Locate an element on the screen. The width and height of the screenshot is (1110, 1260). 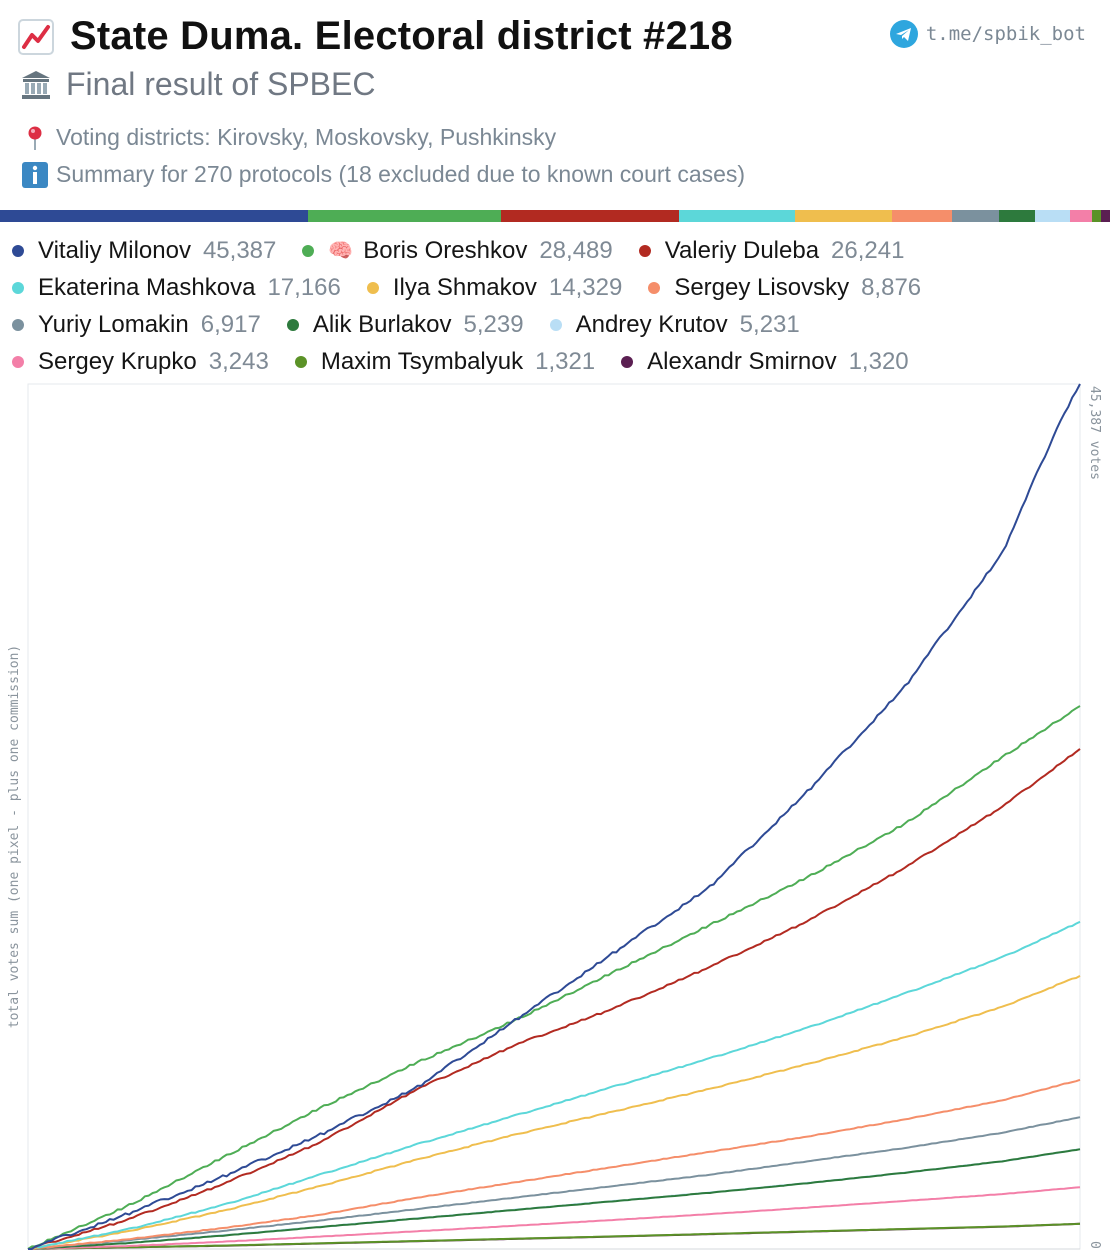
bot-link: t.me/spbik_bot is located at coordinates (987, 34).